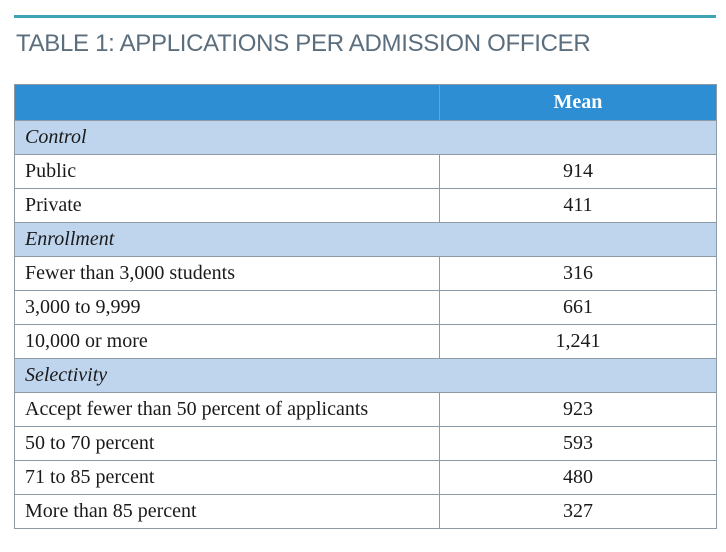 The width and height of the screenshot is (726, 552). I want to click on group-row-enrollment: Enrollment, so click(365, 239).